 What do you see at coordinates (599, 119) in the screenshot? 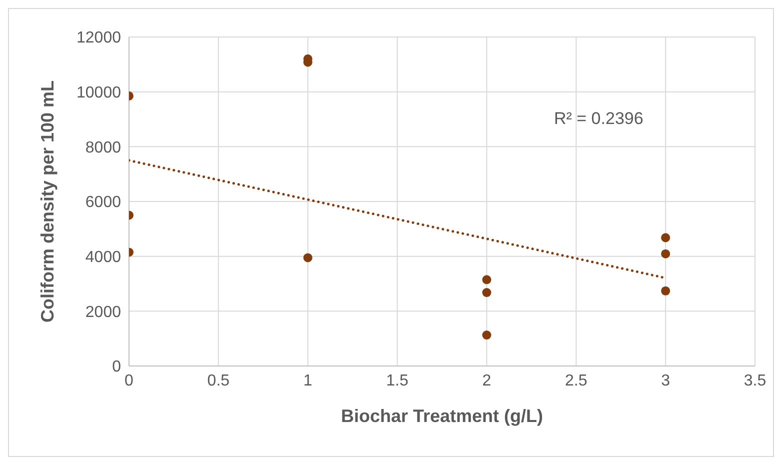
I see `annotation: R² = 0.2396` at bounding box center [599, 119].